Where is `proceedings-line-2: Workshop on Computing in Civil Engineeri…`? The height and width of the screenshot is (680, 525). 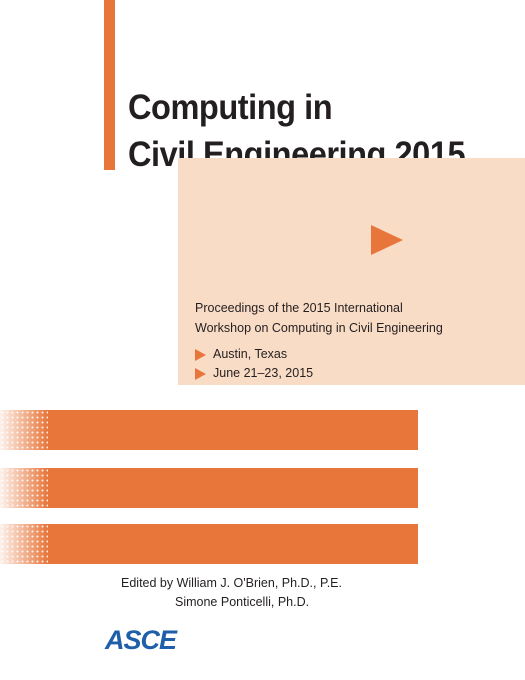
proceedings-line-2: Workshop on Computing in Civil Engineeri… is located at coordinates (319, 328).